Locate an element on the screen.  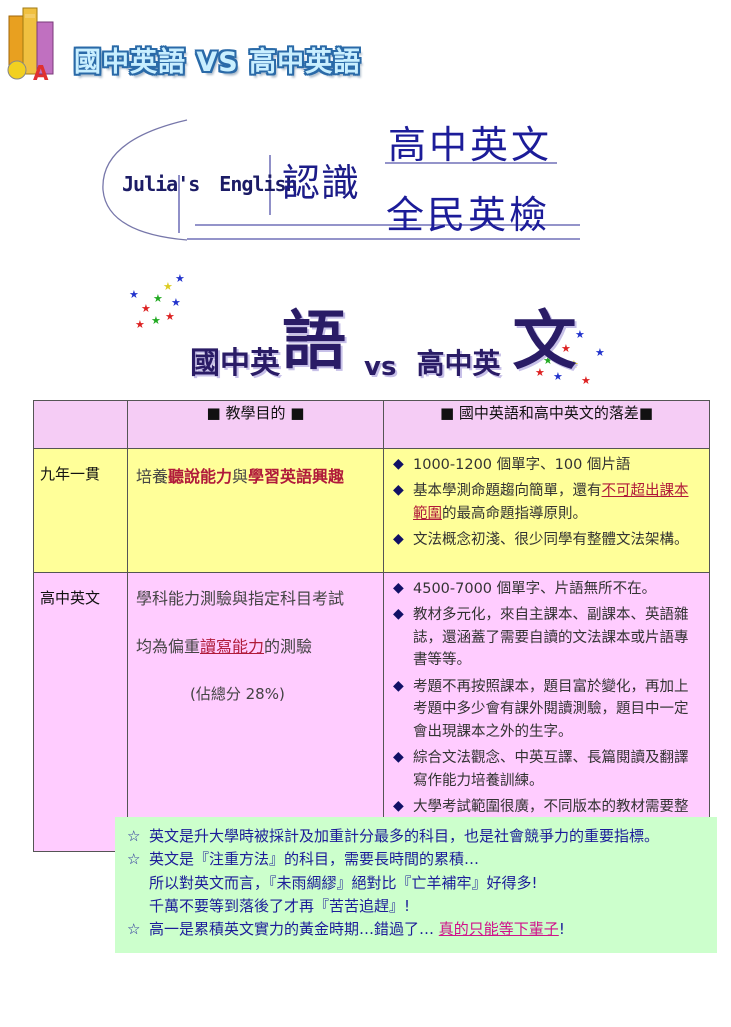
note-text: 英文是升大學時被採計及加重計分最多的科目，也是社會競爭力的重要指標。 is located at coordinates (404, 836).